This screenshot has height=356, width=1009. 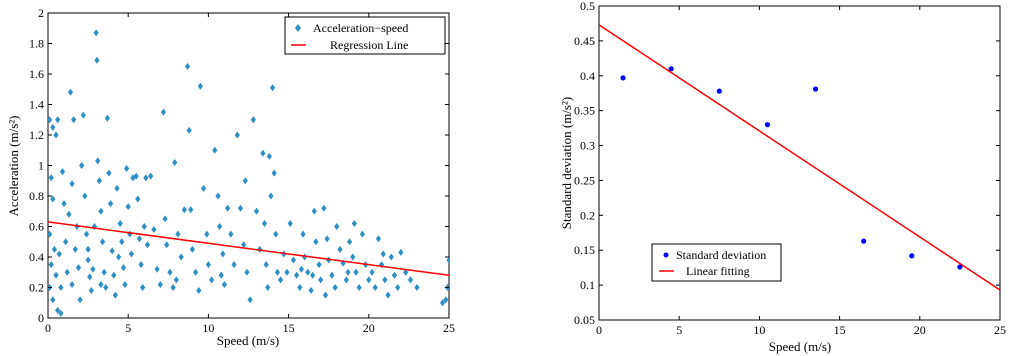 I want to click on right-x-axis-label: Speed (m/s), so click(x=800, y=346).